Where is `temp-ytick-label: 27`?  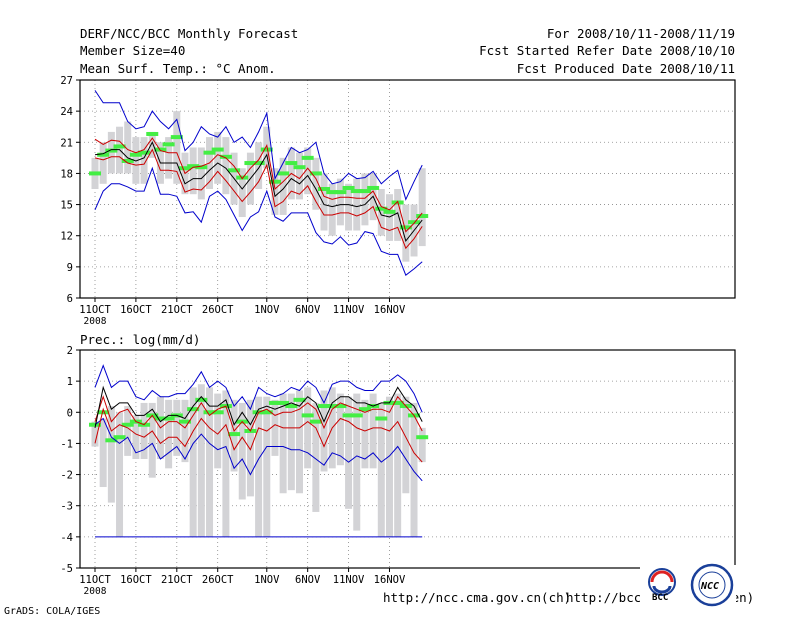
temp-ytick-label: 27 is located at coordinates (66, 81).